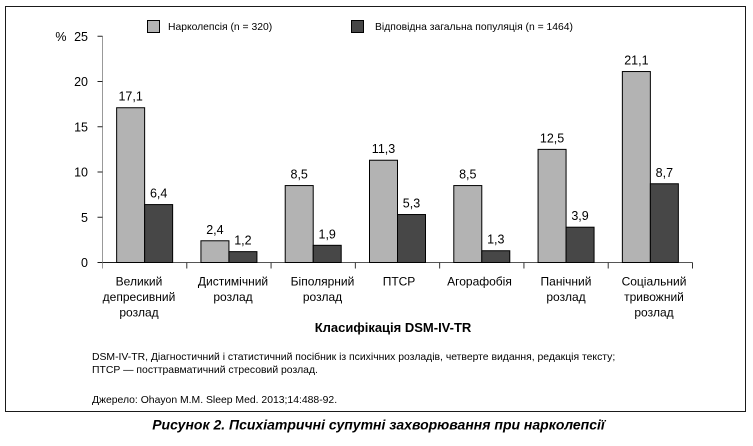 This screenshot has width=753, height=446. What do you see at coordinates (139, 282) in the screenshot?
I see `svg-text: Великий` at bounding box center [139, 282].